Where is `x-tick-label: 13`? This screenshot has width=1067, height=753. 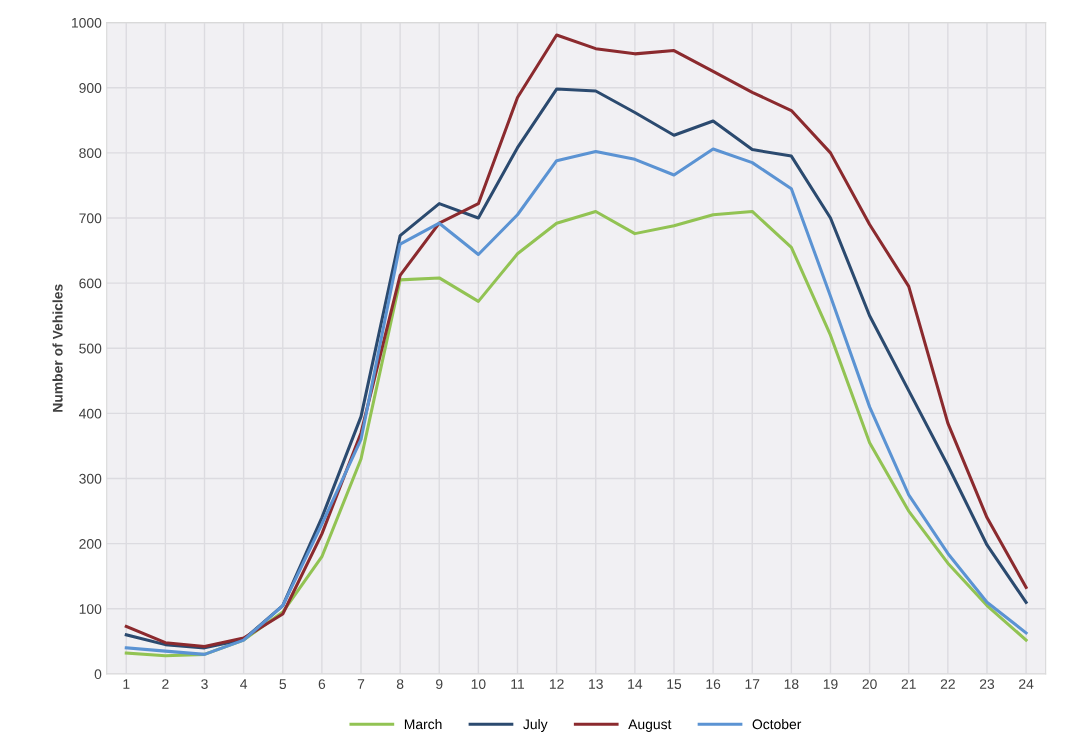 x-tick-label: 13 is located at coordinates (596, 684).